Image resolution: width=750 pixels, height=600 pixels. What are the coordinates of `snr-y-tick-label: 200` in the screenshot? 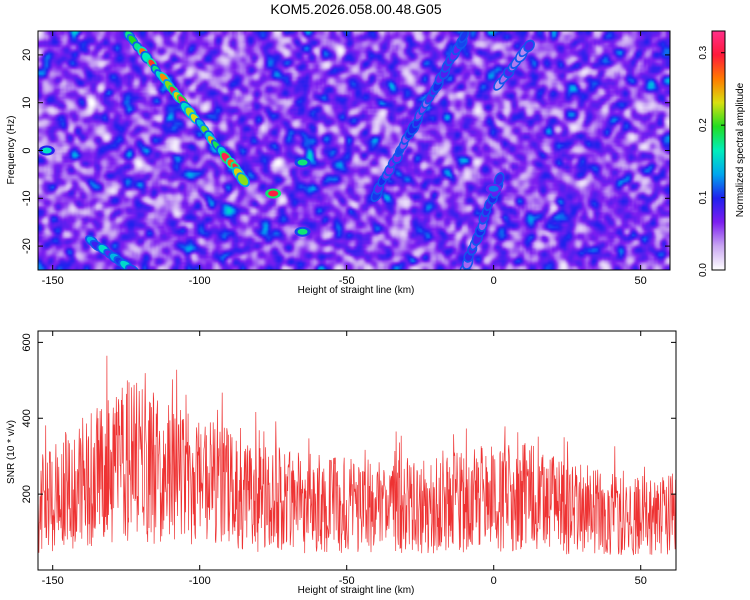 It's located at (27, 494).